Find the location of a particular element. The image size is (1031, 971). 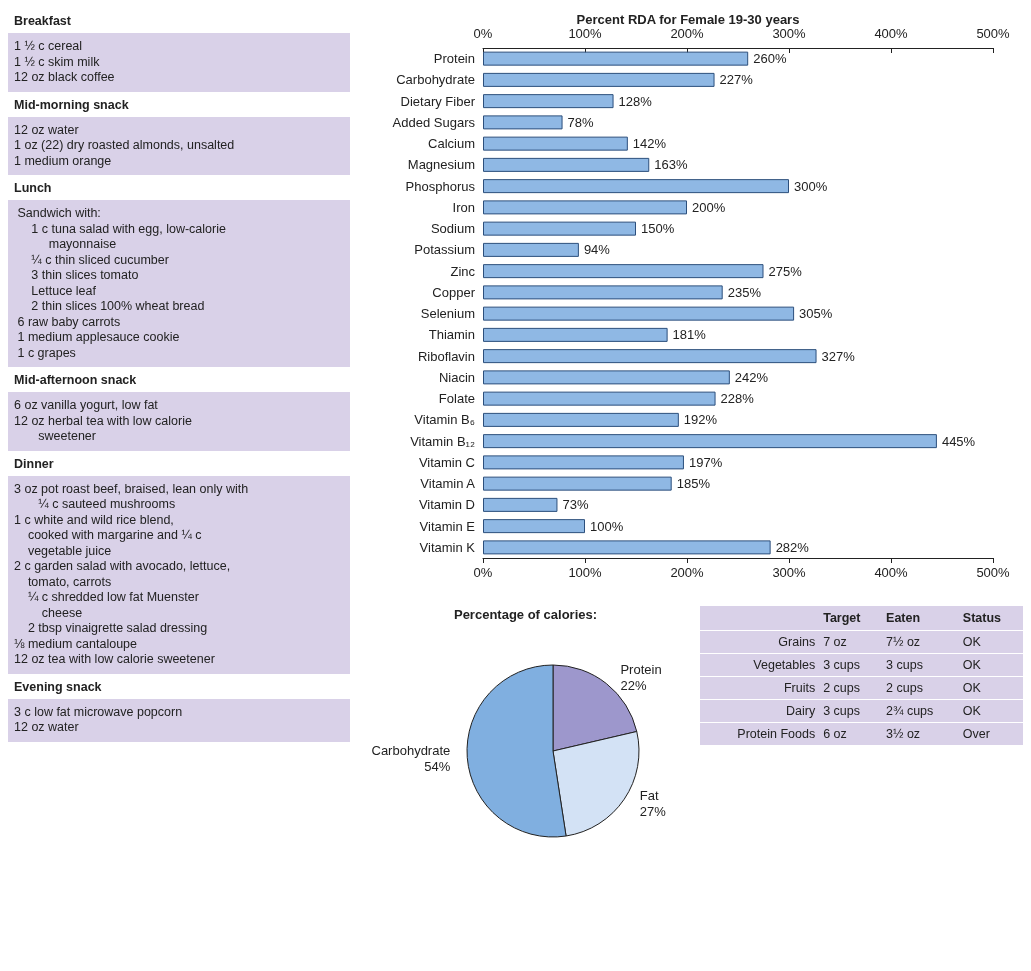

text: 12 oz tea with low calorie sweetener is located at coordinates (115, 660).